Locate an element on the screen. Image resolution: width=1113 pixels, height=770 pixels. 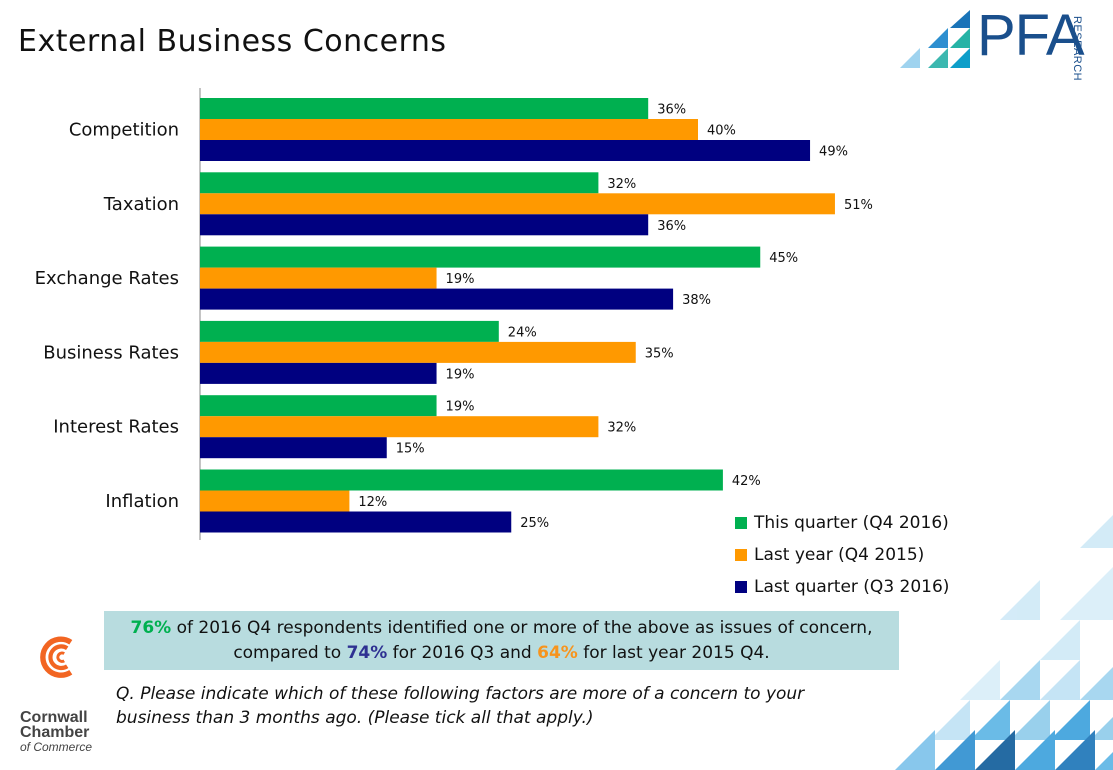
summary-value-last-year: 64% is located at coordinates (557, 653).